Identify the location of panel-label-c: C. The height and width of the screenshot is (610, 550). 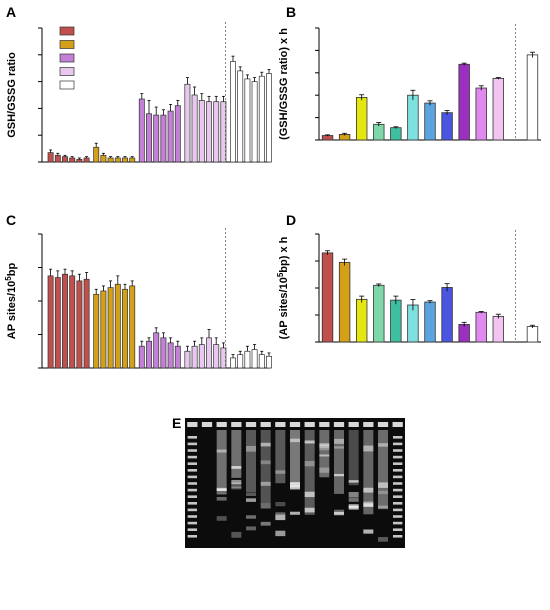
(11, 220).